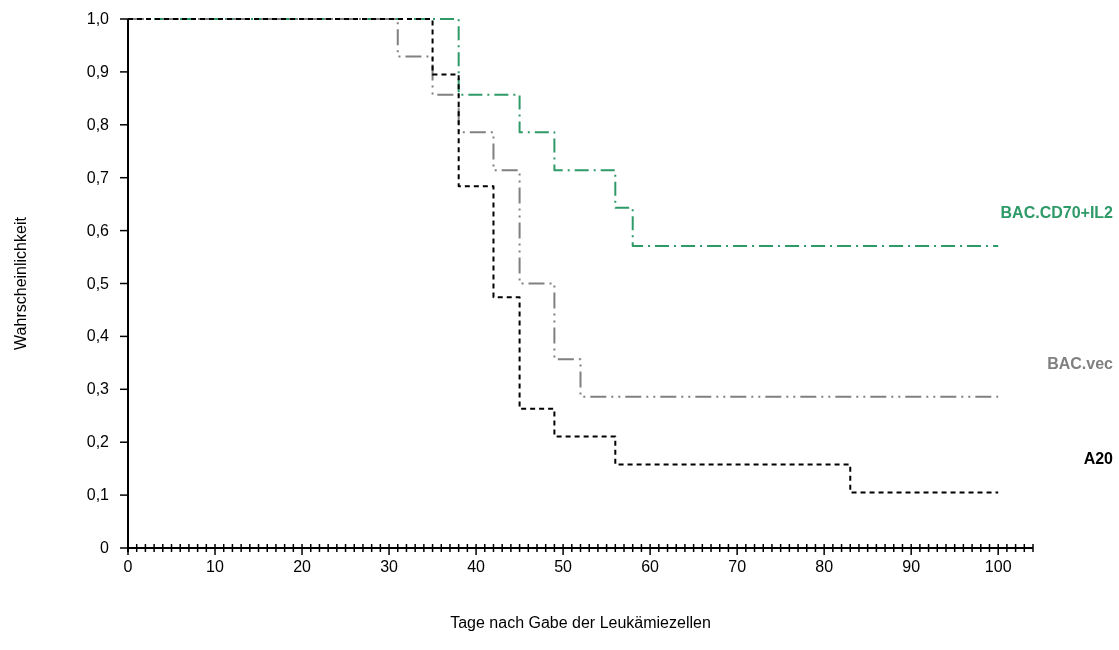 The width and height of the screenshot is (1119, 650). I want to click on x-tick-label: 0, so click(128, 566).